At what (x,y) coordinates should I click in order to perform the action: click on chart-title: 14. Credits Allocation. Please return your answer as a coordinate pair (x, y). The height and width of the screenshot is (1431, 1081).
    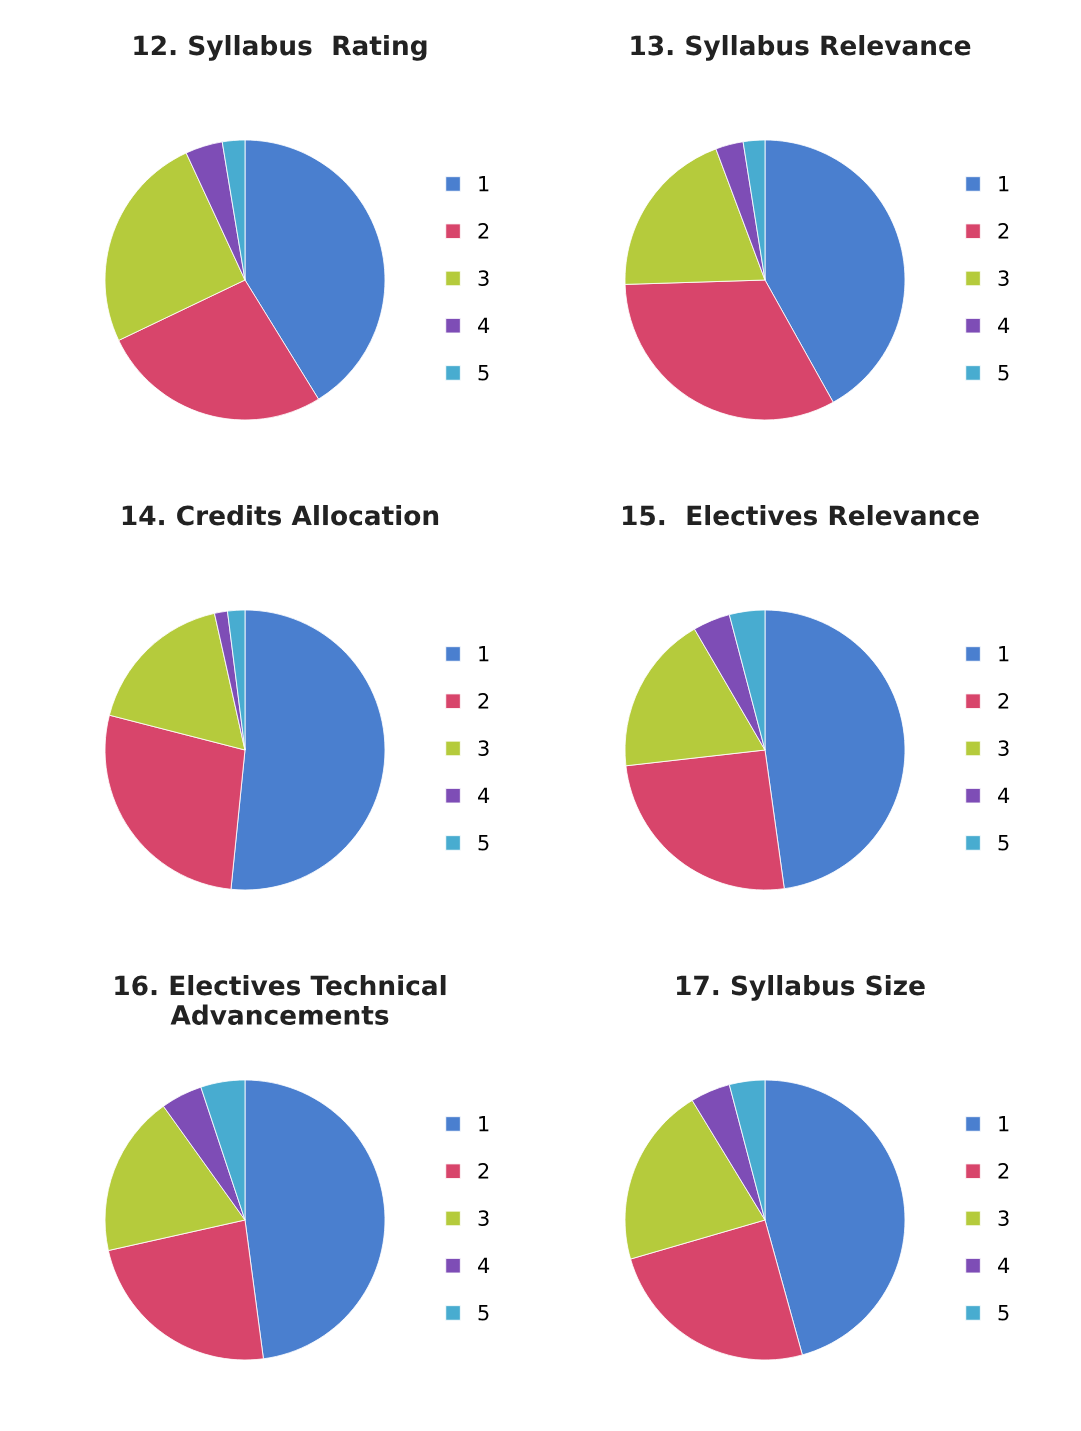
    Looking at the image, I should click on (280, 515).